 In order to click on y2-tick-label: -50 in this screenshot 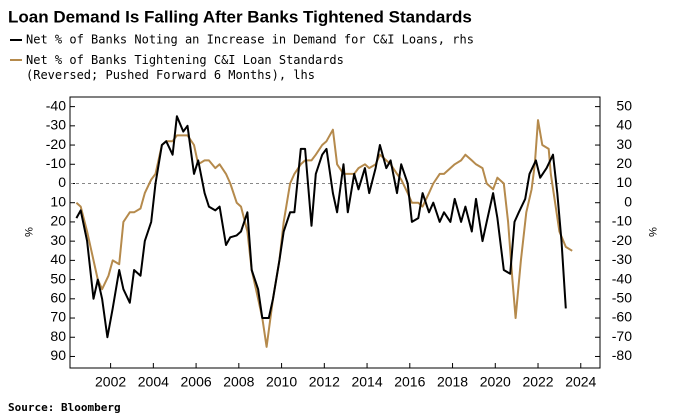, I will do `click(622, 298)`.